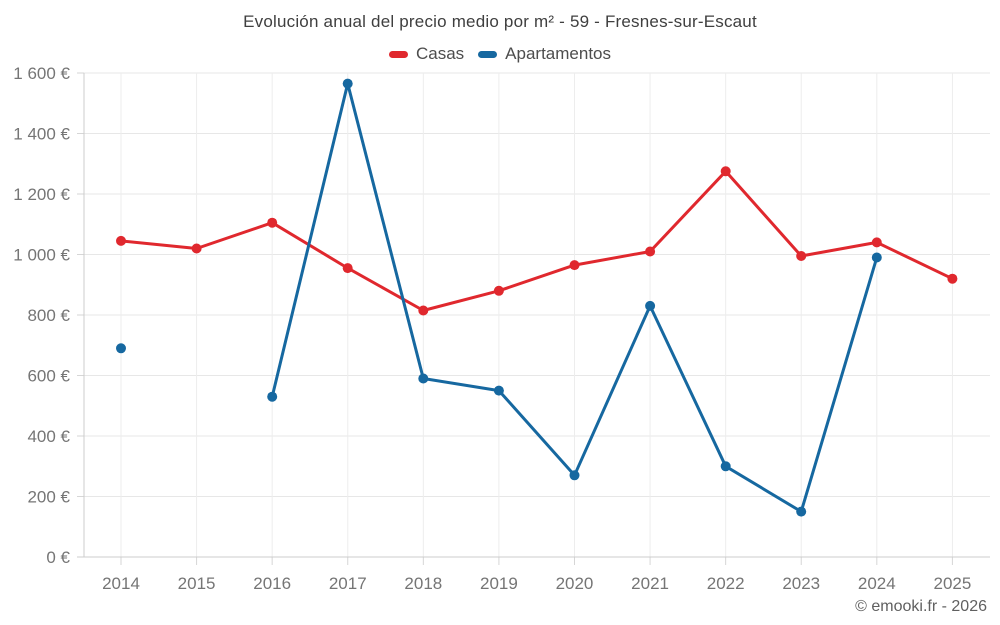 This screenshot has height=625, width=1000. Describe the element at coordinates (48, 436) in the screenshot. I see `y-tick-label: 400 €` at that location.